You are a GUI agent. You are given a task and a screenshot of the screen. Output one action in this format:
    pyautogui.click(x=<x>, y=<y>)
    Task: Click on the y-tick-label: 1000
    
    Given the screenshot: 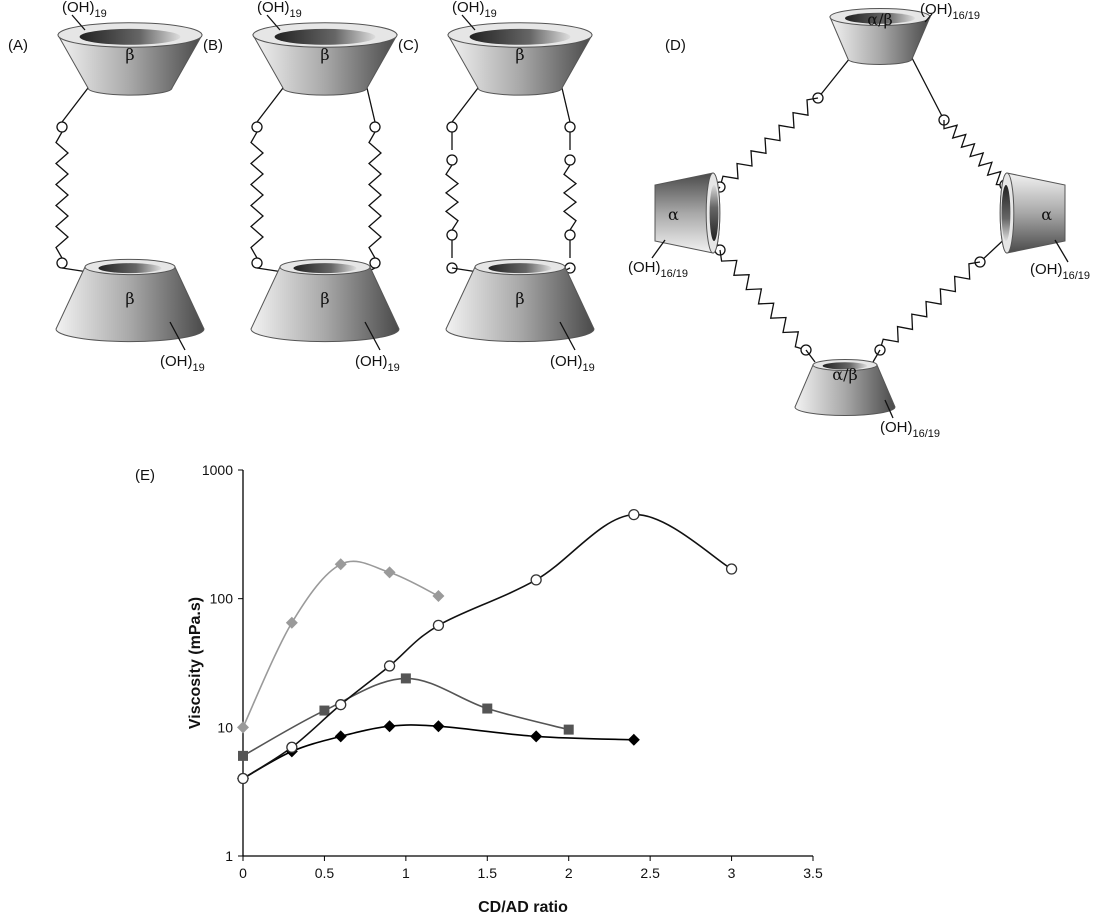 What is the action you would take?
    pyautogui.click(x=217, y=470)
    